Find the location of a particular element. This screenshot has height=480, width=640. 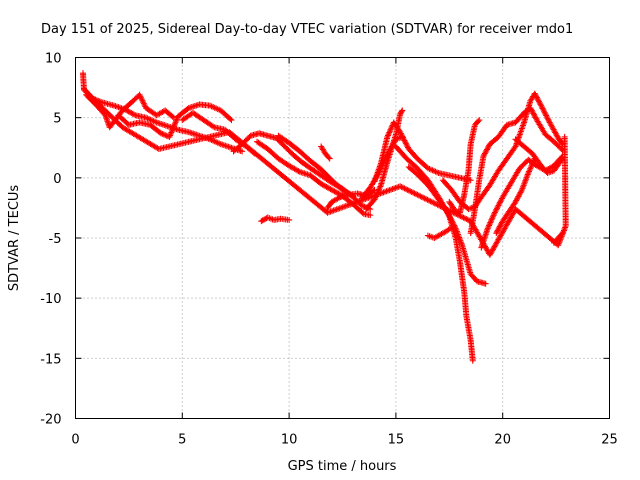

x-axis-label: GPS time / hours is located at coordinates (342, 466).